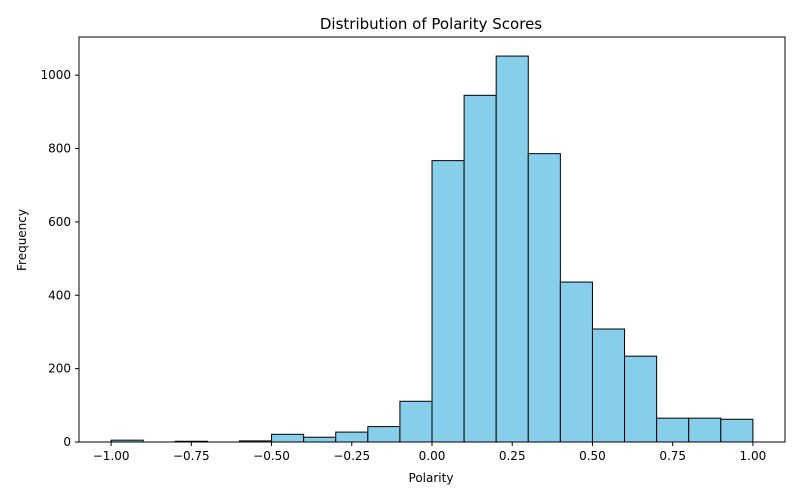 This screenshot has width=800, height=500. Describe the element at coordinates (59, 295) in the screenshot. I see `y-tick-label: 400` at that location.